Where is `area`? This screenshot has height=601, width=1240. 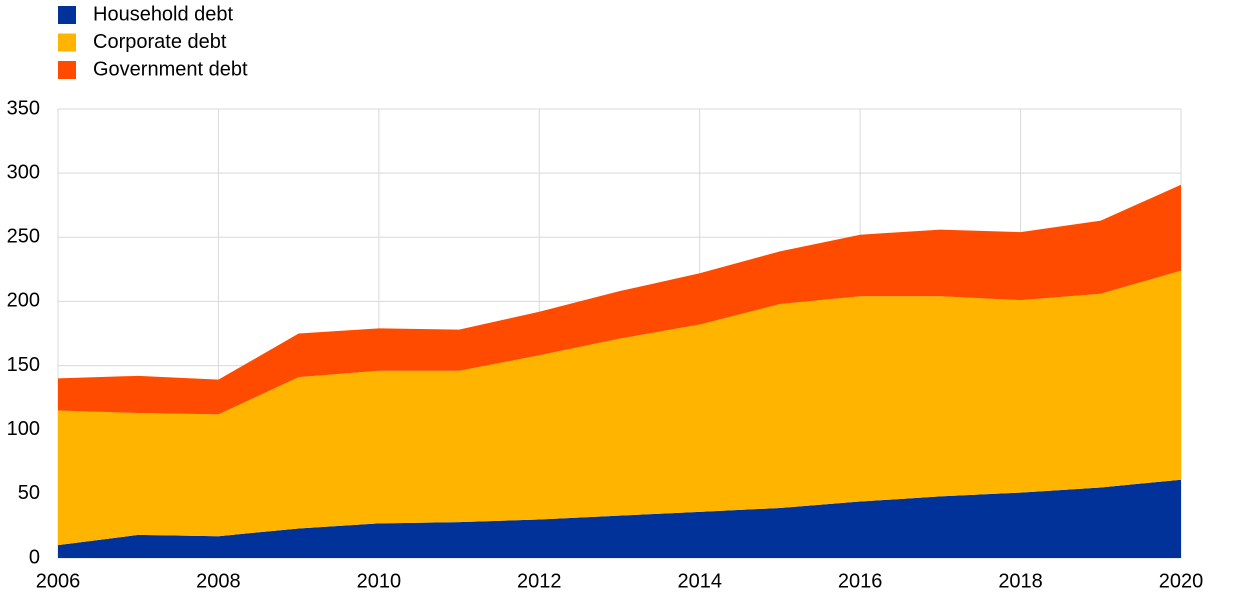
area is located at coordinates (619, 518).